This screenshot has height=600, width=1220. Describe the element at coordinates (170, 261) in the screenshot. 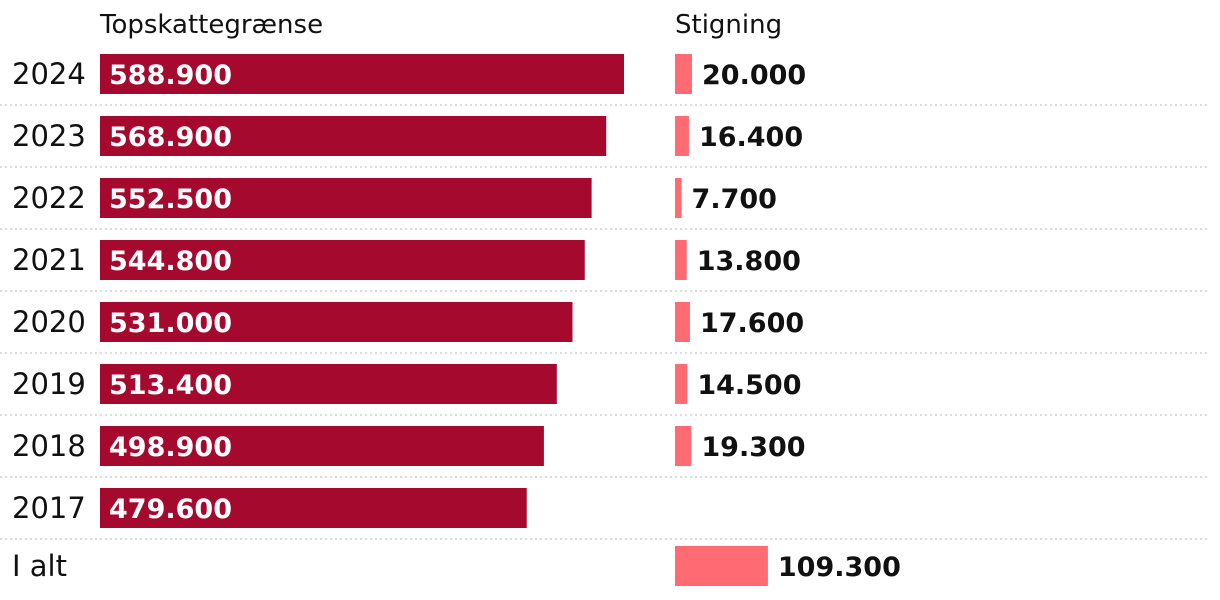

I see `threshold-value-label: 544.800` at that location.